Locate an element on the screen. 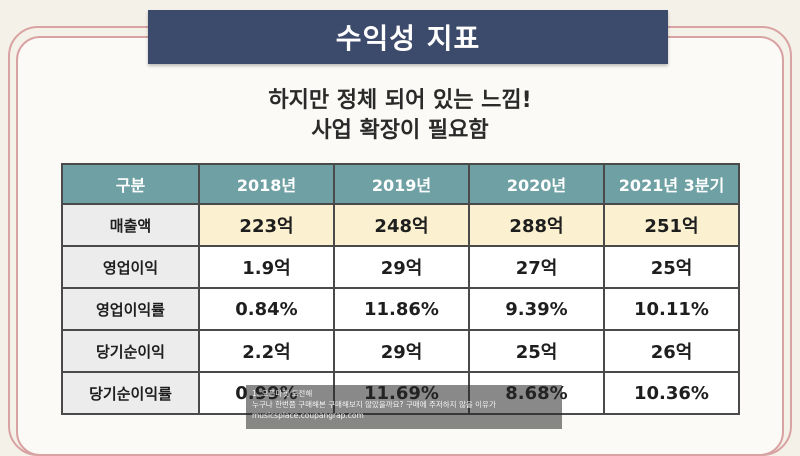  table-cell: 9.39% is located at coordinates (536, 309).